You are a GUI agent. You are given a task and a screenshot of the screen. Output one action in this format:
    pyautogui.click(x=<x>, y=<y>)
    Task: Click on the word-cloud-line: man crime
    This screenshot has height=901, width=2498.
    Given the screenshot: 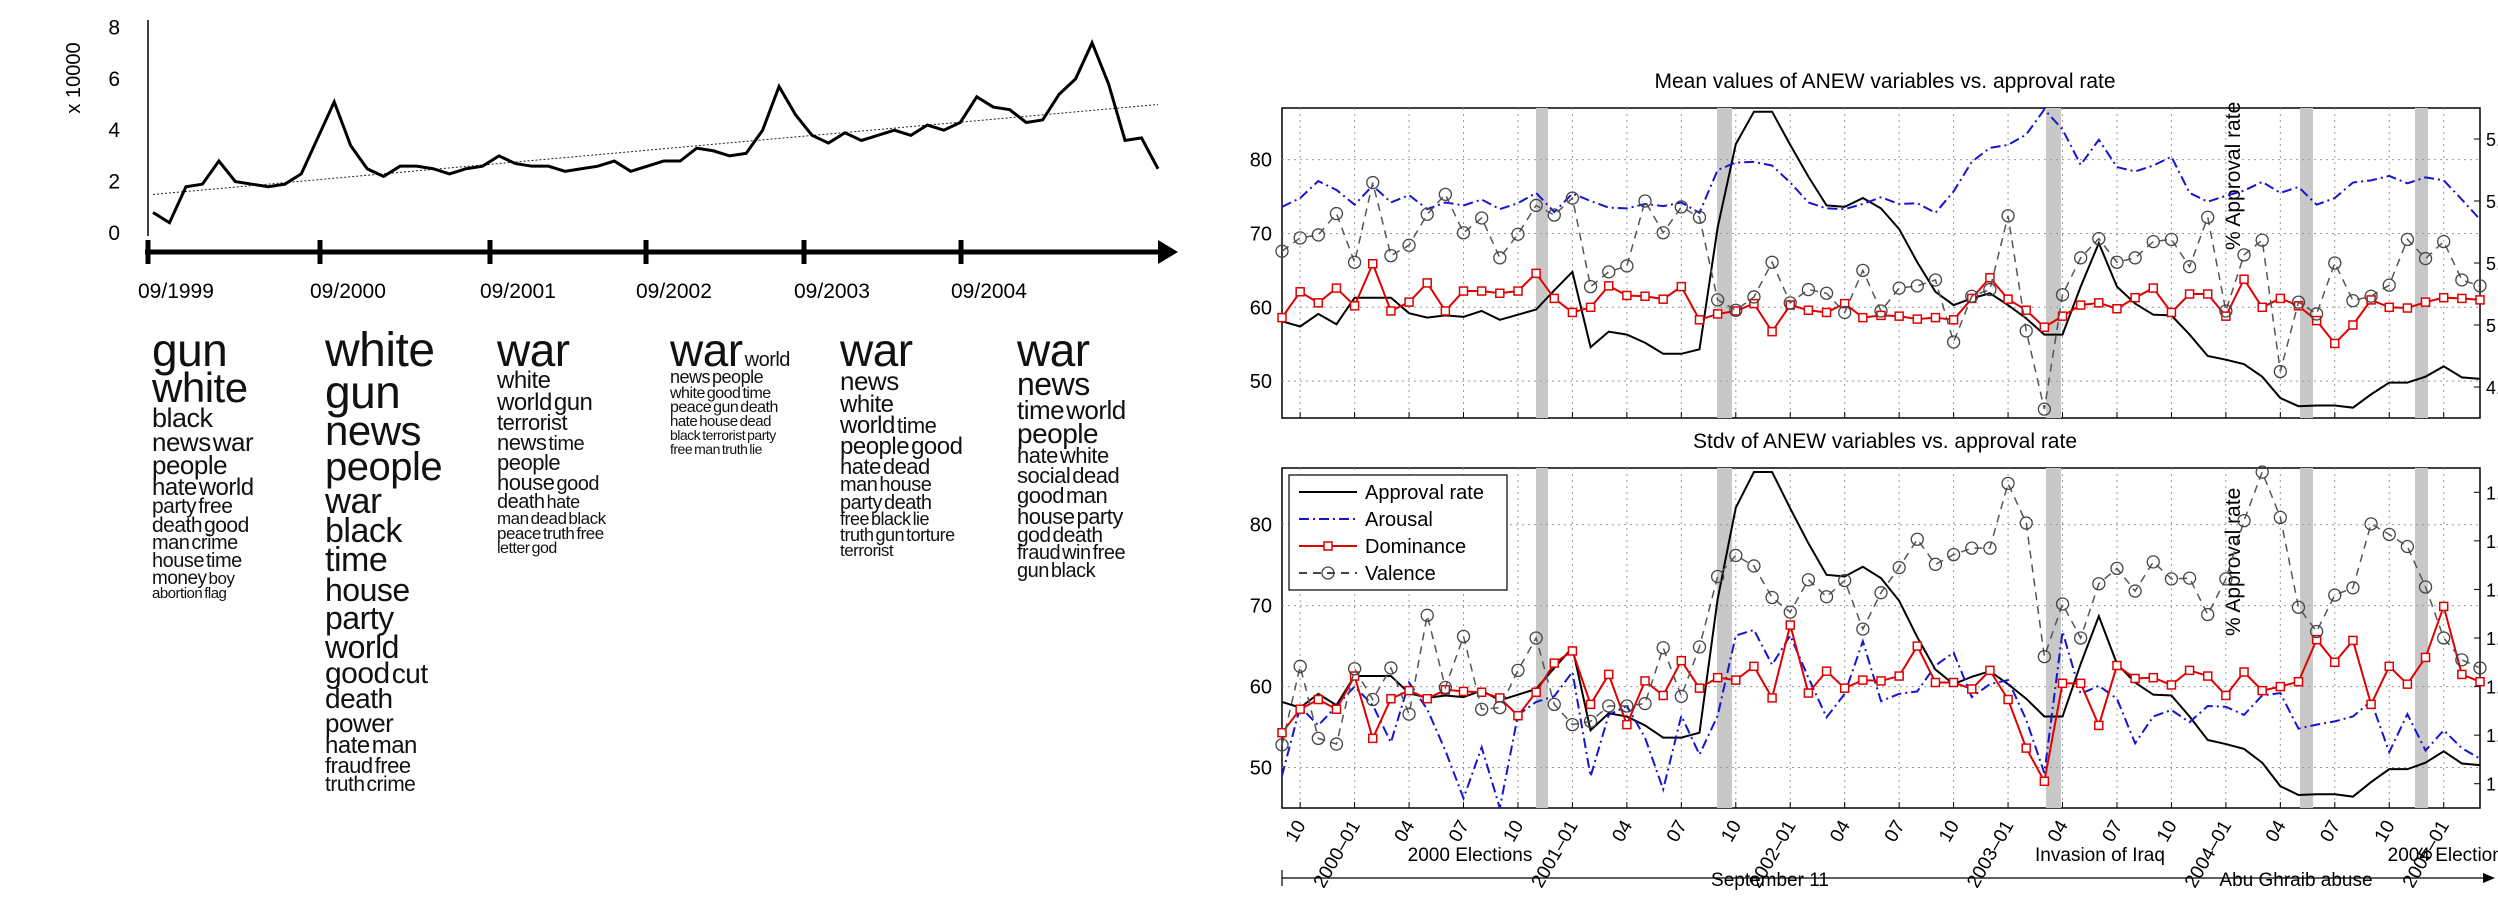 What is the action you would take?
    pyautogui.click(x=204, y=543)
    